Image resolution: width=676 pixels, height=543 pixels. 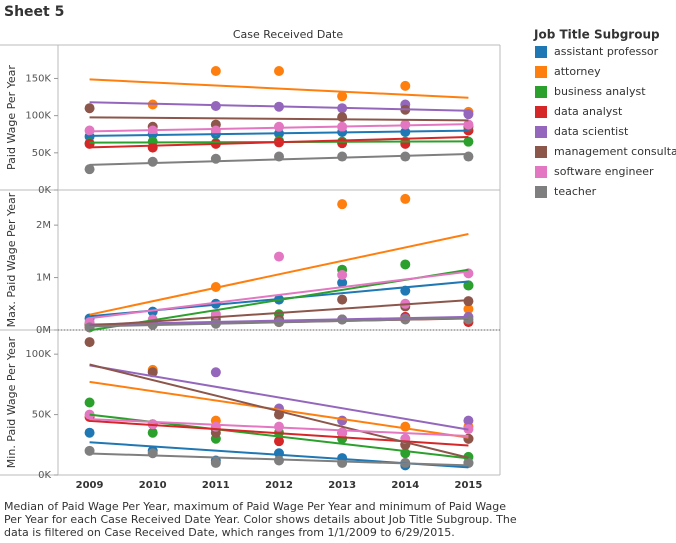 What do you see at coordinates (43, 225) in the screenshot?
I see `y-tick-label: 2M` at bounding box center [43, 225].